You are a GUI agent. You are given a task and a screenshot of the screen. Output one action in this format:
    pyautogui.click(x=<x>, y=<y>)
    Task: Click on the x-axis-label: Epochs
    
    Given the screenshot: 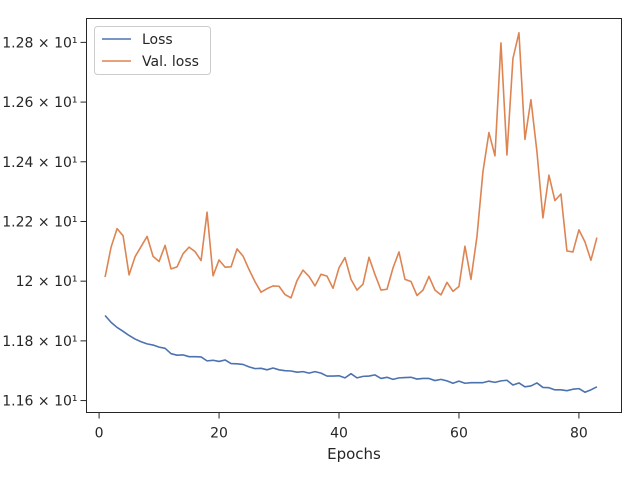 What is the action you would take?
    pyautogui.click(x=354, y=454)
    